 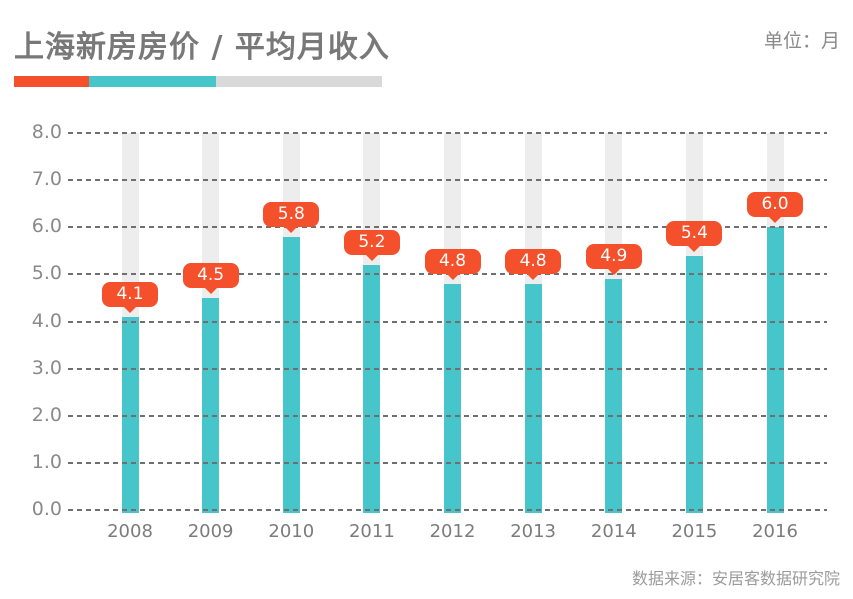 I want to click on value-bubble: 4.5, so click(x=210, y=278).